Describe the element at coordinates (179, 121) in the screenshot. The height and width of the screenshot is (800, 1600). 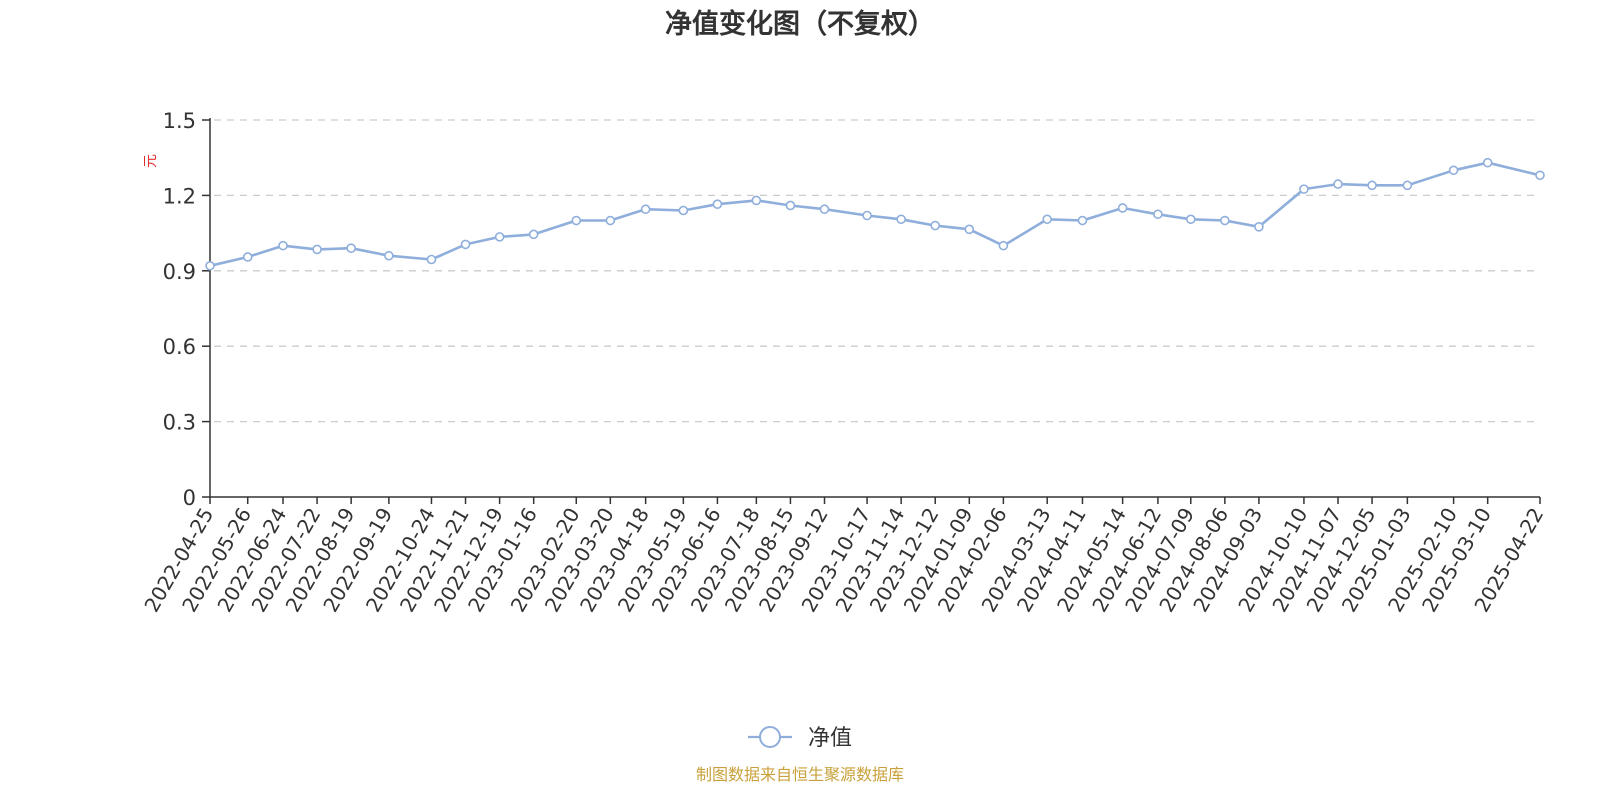
I see `y-tick-label: 1.5` at that location.